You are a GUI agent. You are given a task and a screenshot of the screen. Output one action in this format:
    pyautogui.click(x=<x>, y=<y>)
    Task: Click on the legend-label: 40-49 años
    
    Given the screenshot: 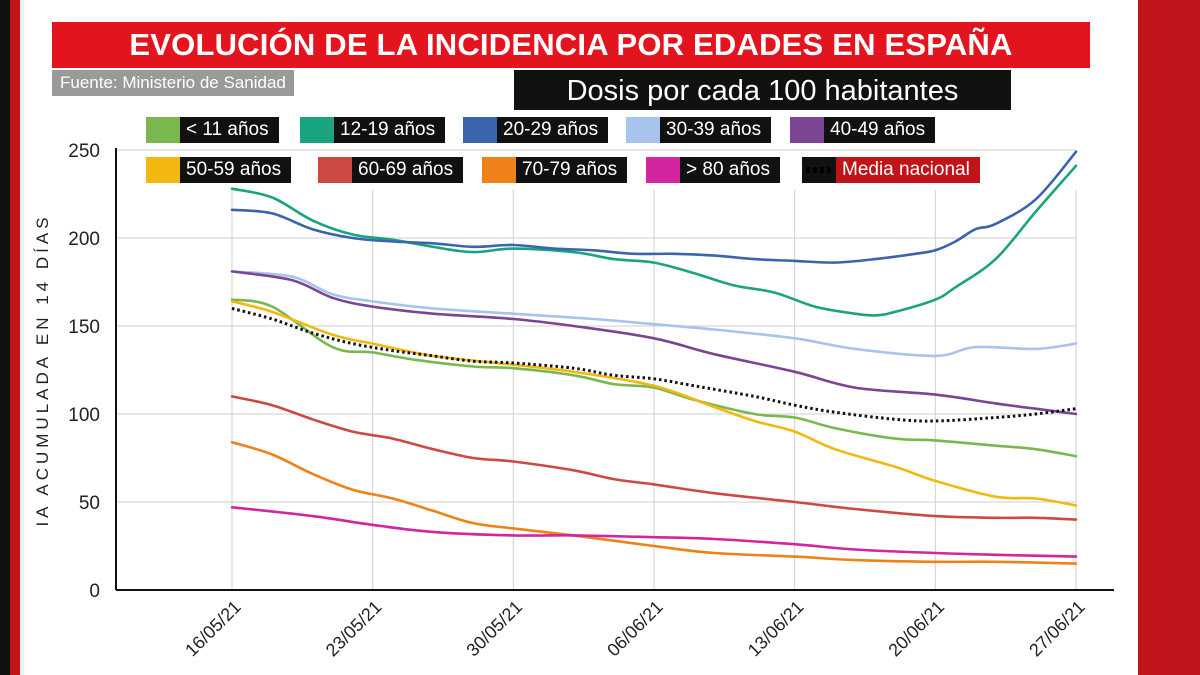 What is the action you would take?
    pyautogui.click(x=880, y=130)
    